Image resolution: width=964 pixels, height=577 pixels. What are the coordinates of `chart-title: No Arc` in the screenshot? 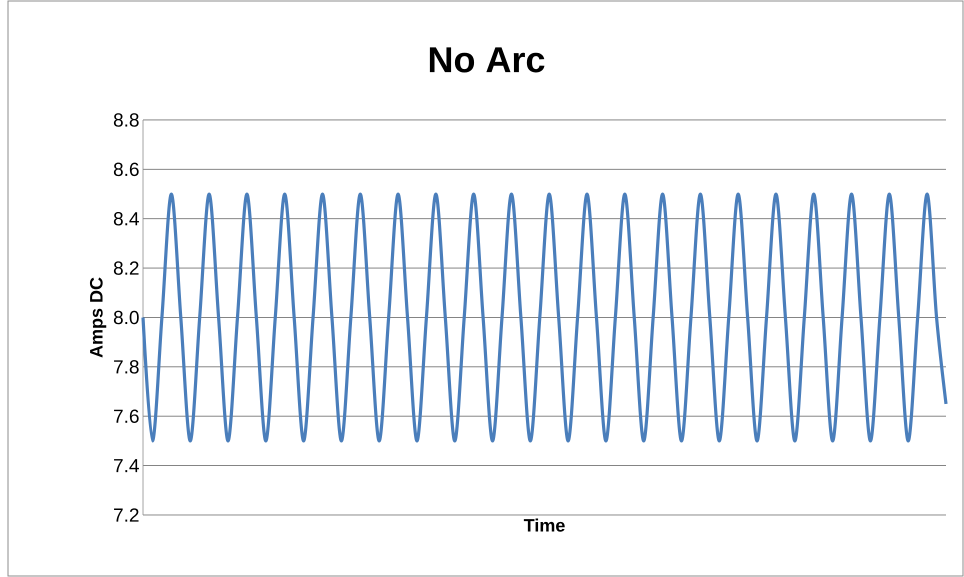 It's located at (487, 59).